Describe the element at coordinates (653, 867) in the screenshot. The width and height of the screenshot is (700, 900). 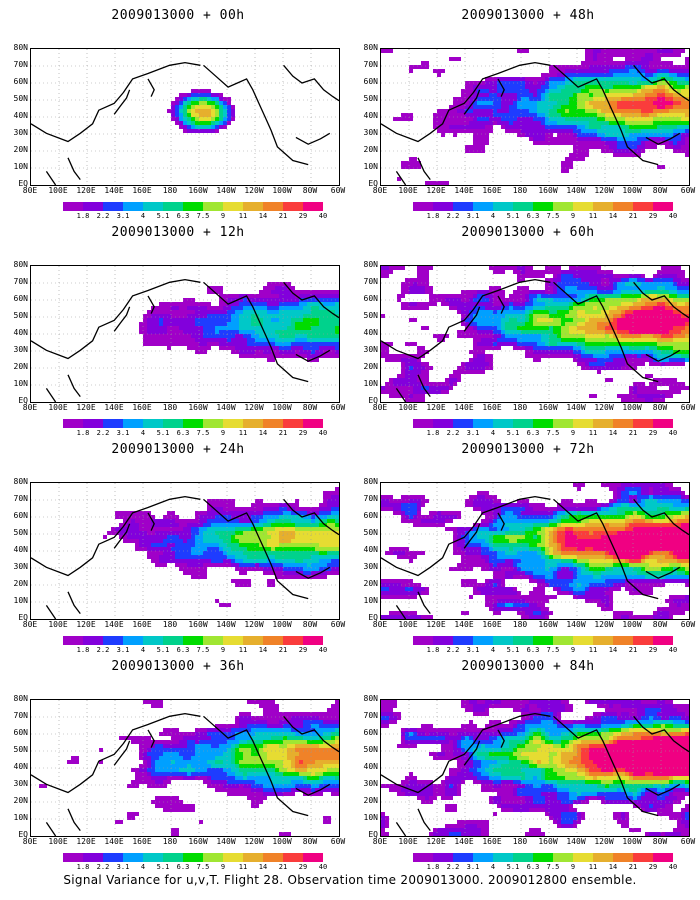
I see `colorbar-label: 29` at that location.